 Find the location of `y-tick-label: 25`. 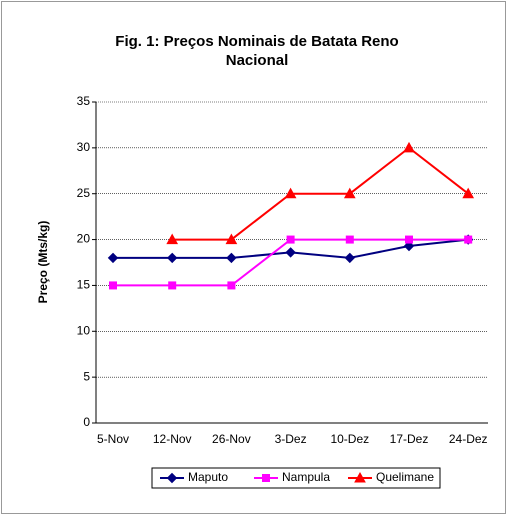

y-tick-label: 25 is located at coordinates (84, 193).